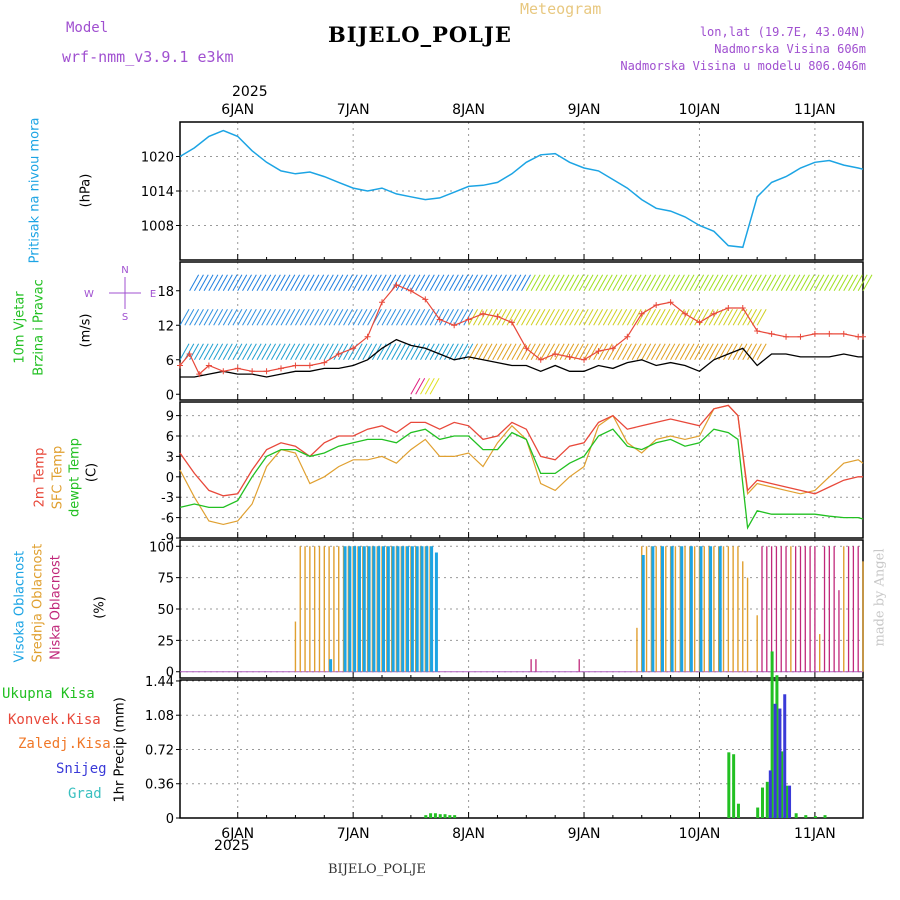 The height and width of the screenshot is (900, 900). I want to click on top-day-label-3: 9JAN, so click(584, 110).